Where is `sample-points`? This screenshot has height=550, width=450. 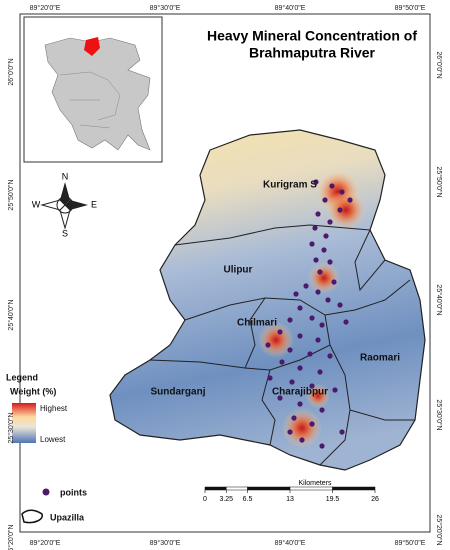
sample-points is located at coordinates (309, 314).